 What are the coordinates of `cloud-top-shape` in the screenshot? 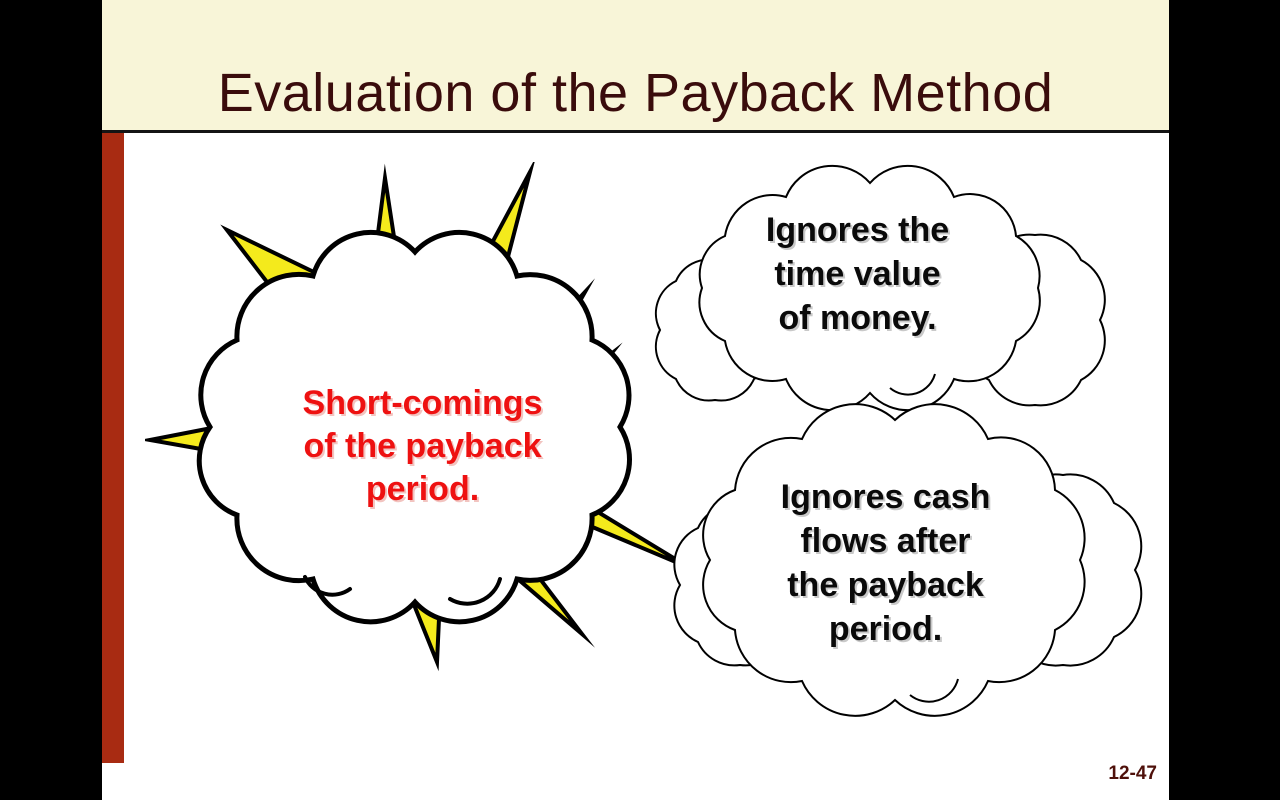 It's located at (880, 288).